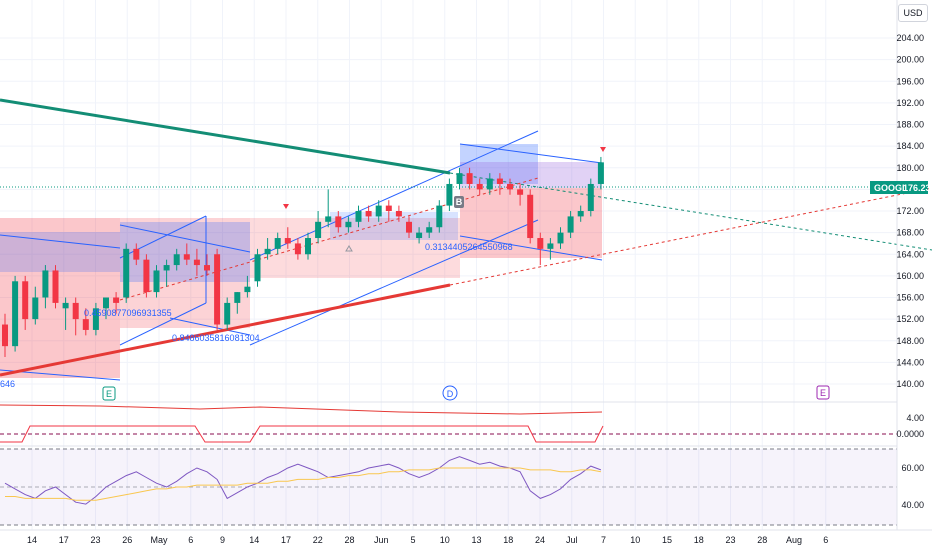  I want to click on indicator-axis-label: 60.00, so click(912, 468).